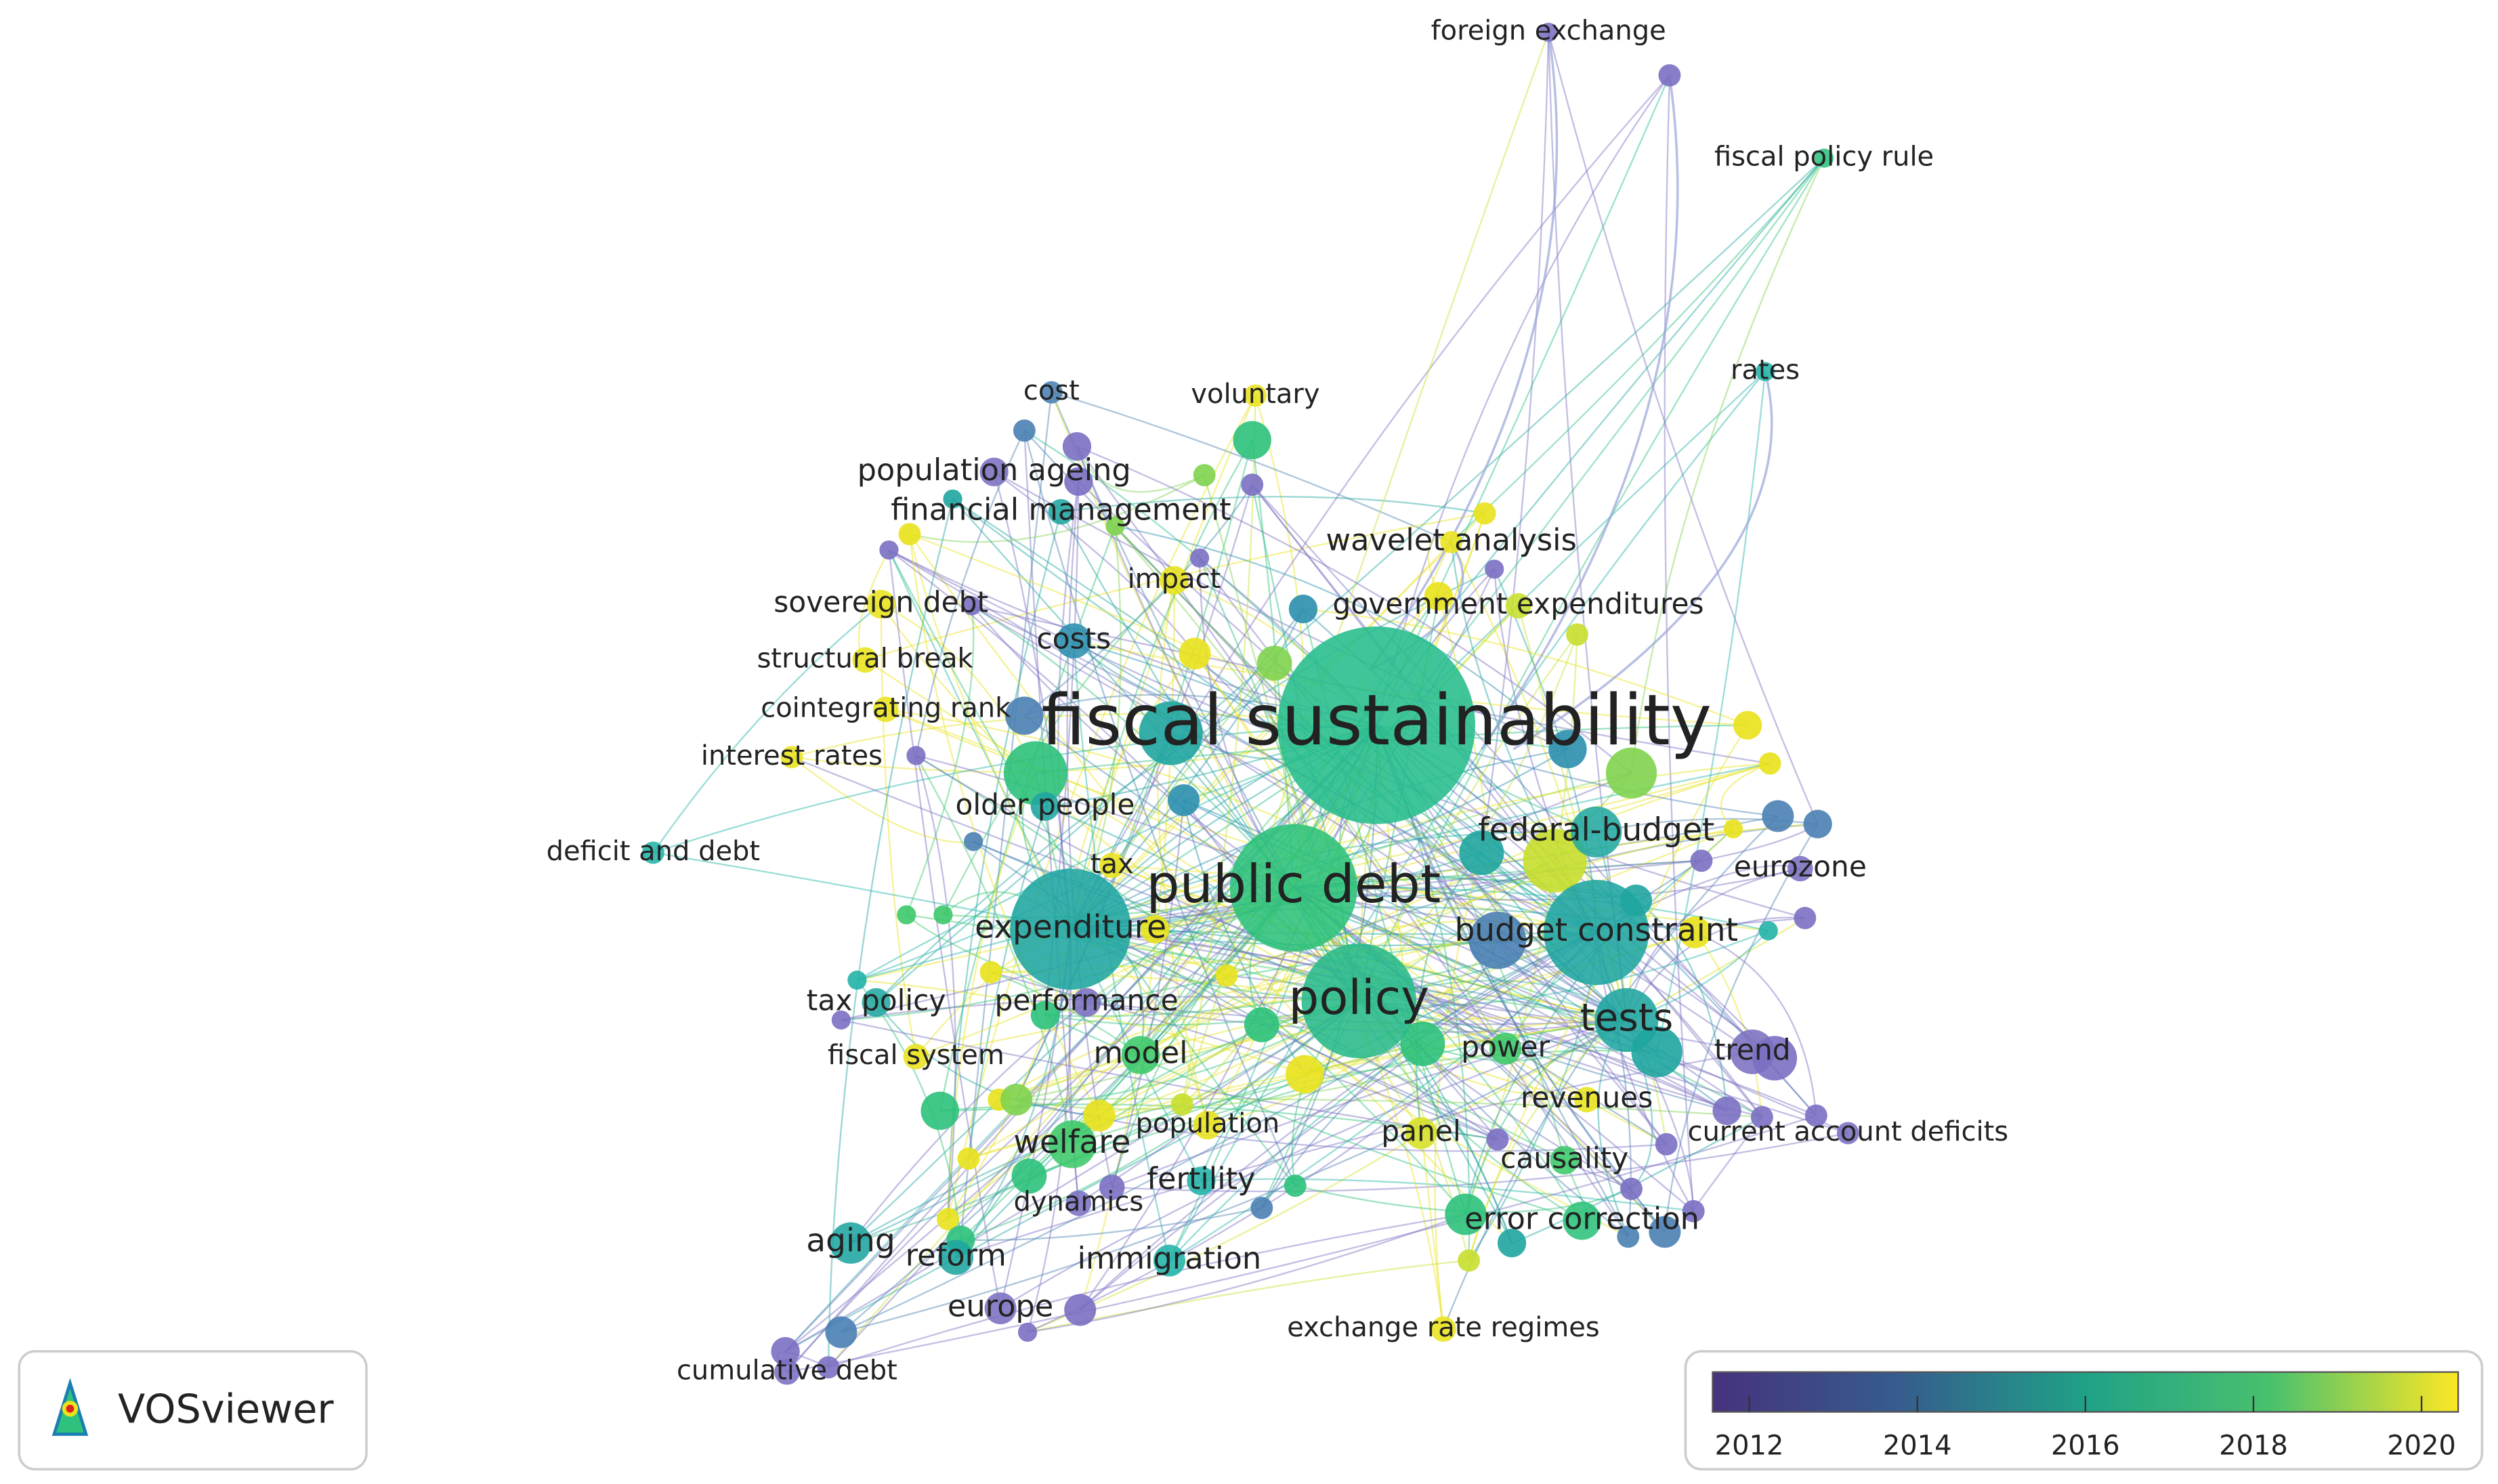 The height and width of the screenshot is (1484, 2498). Describe the element at coordinates (1517, 603) in the screenshot. I see `node-label: government expenditures` at that location.